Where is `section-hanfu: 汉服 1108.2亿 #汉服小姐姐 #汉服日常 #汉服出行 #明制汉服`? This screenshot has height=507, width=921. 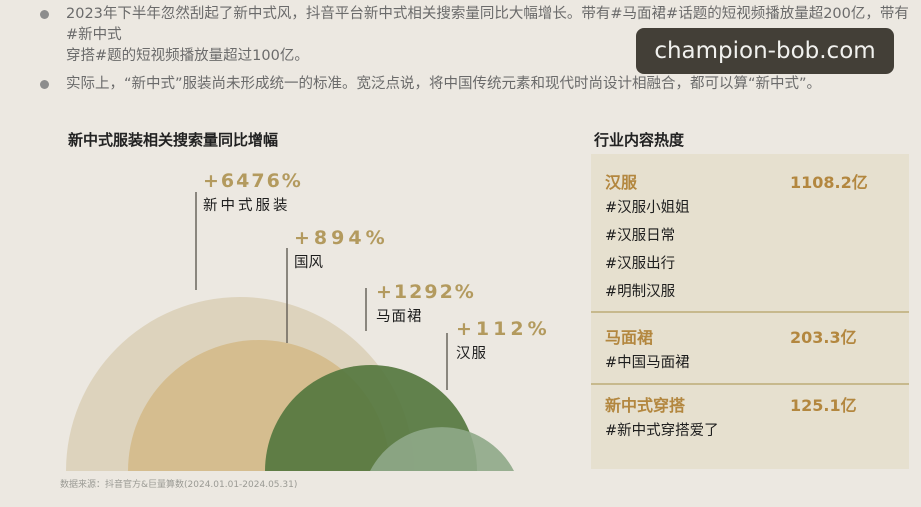
section-hanfu: 汉服 1108.2亿 #汉服小姐姐 #汉服日常 #汉服出行 #明制汉服 is located at coordinates (750, 232).